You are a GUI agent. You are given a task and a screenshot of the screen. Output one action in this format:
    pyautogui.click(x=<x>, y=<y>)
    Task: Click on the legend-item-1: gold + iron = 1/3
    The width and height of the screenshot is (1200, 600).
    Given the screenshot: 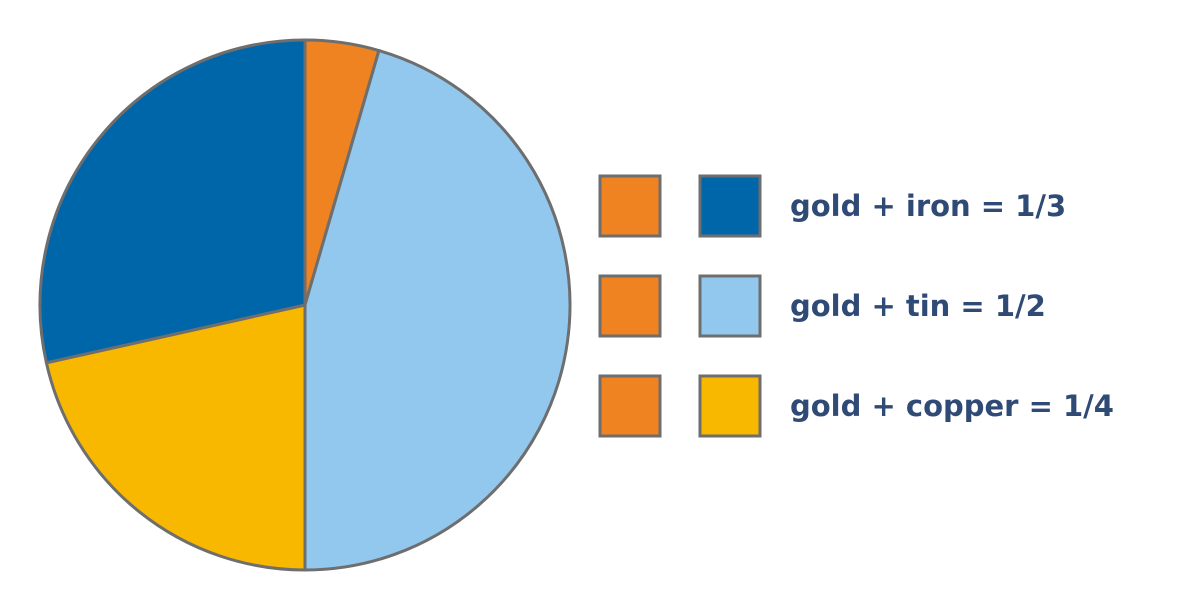 What is the action you would take?
    pyautogui.click(x=832, y=206)
    